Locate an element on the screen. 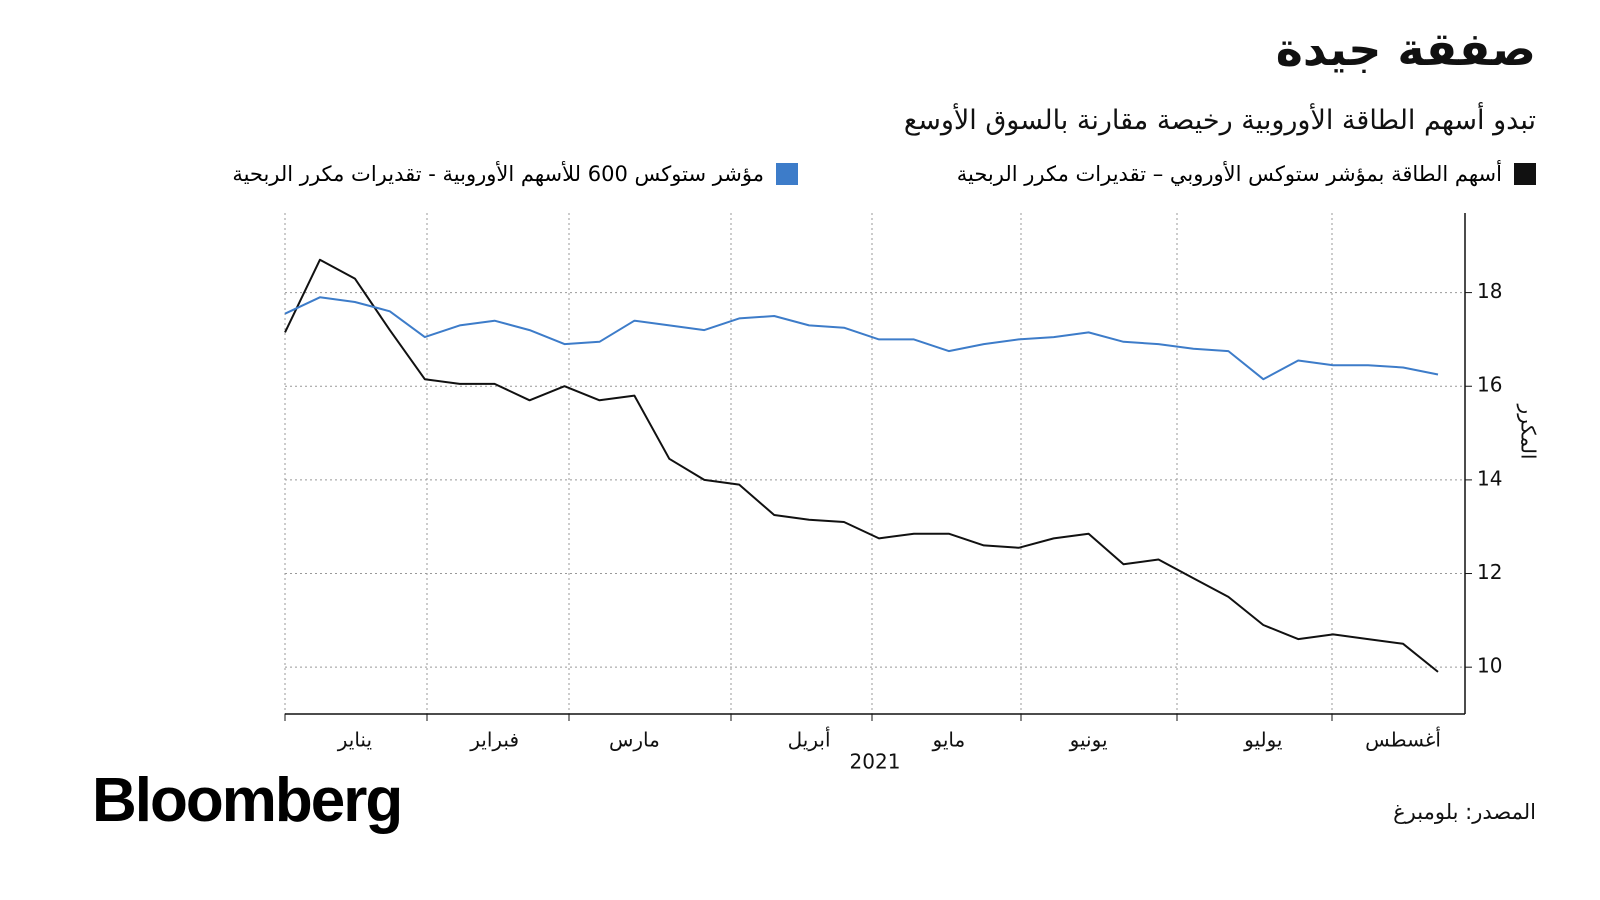  series-line is located at coordinates (861, 338).